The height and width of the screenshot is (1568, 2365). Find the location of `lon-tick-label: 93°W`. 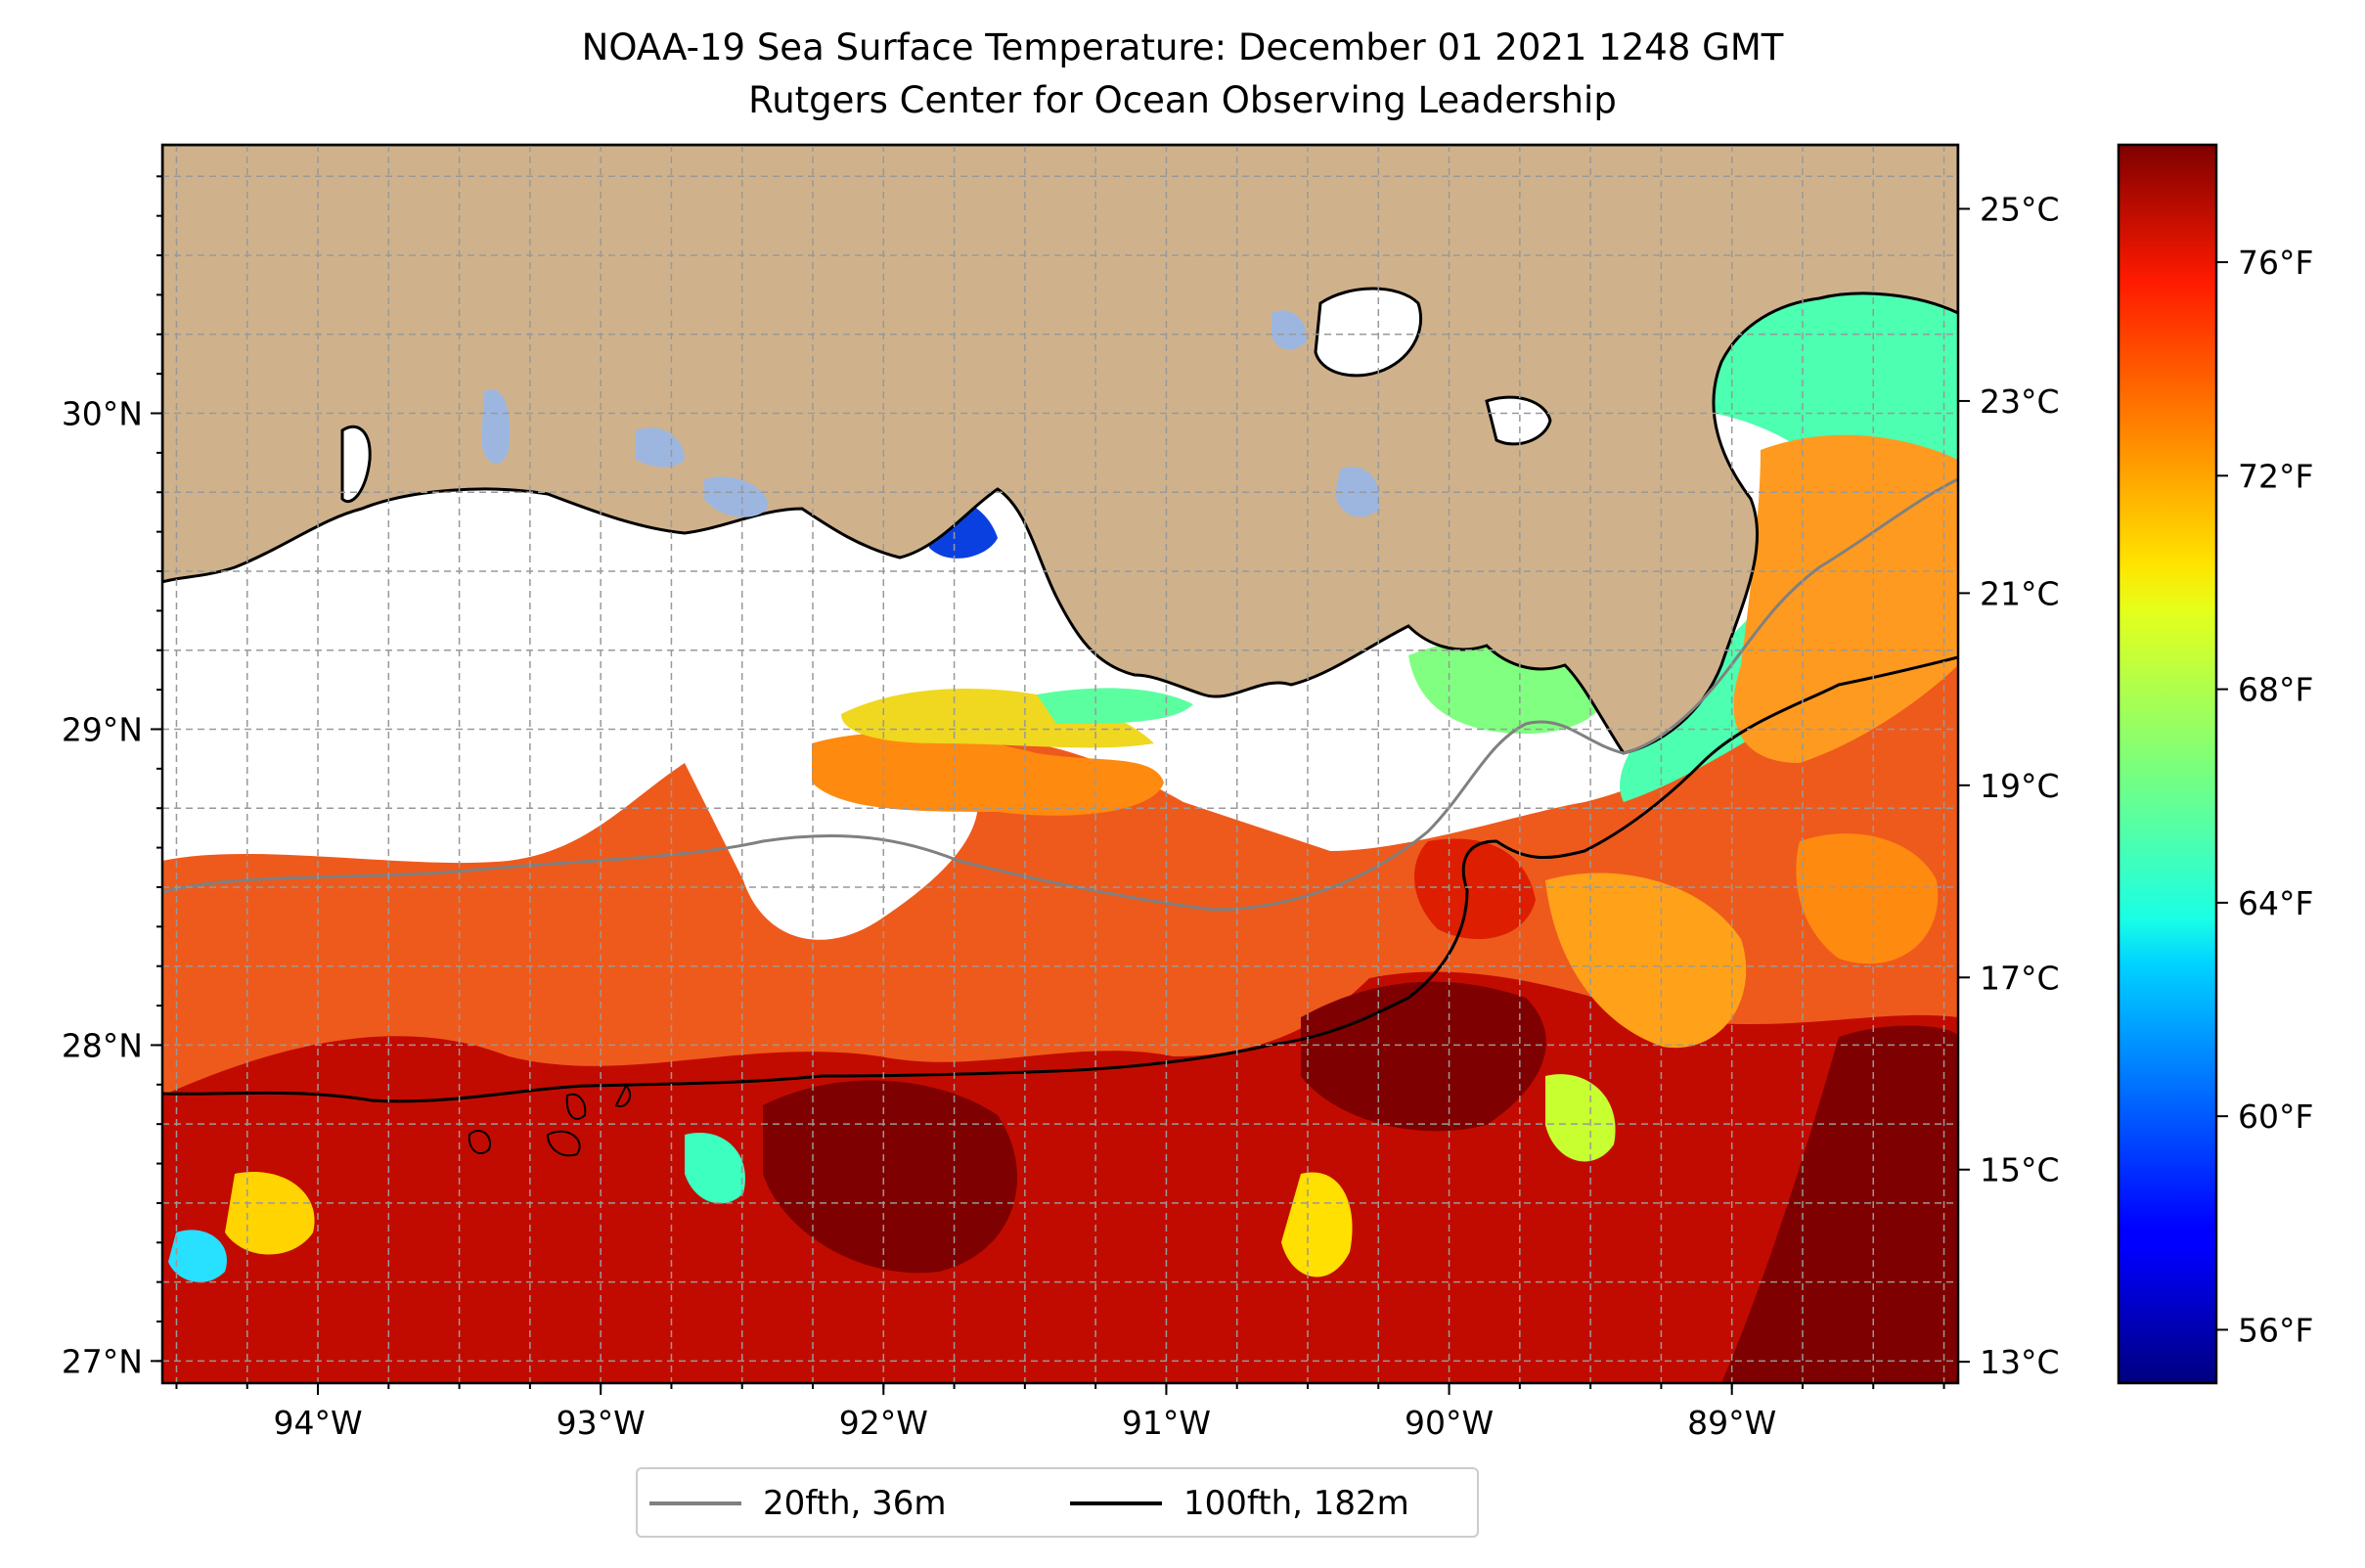

lon-tick-label: 93°W is located at coordinates (601, 1423).